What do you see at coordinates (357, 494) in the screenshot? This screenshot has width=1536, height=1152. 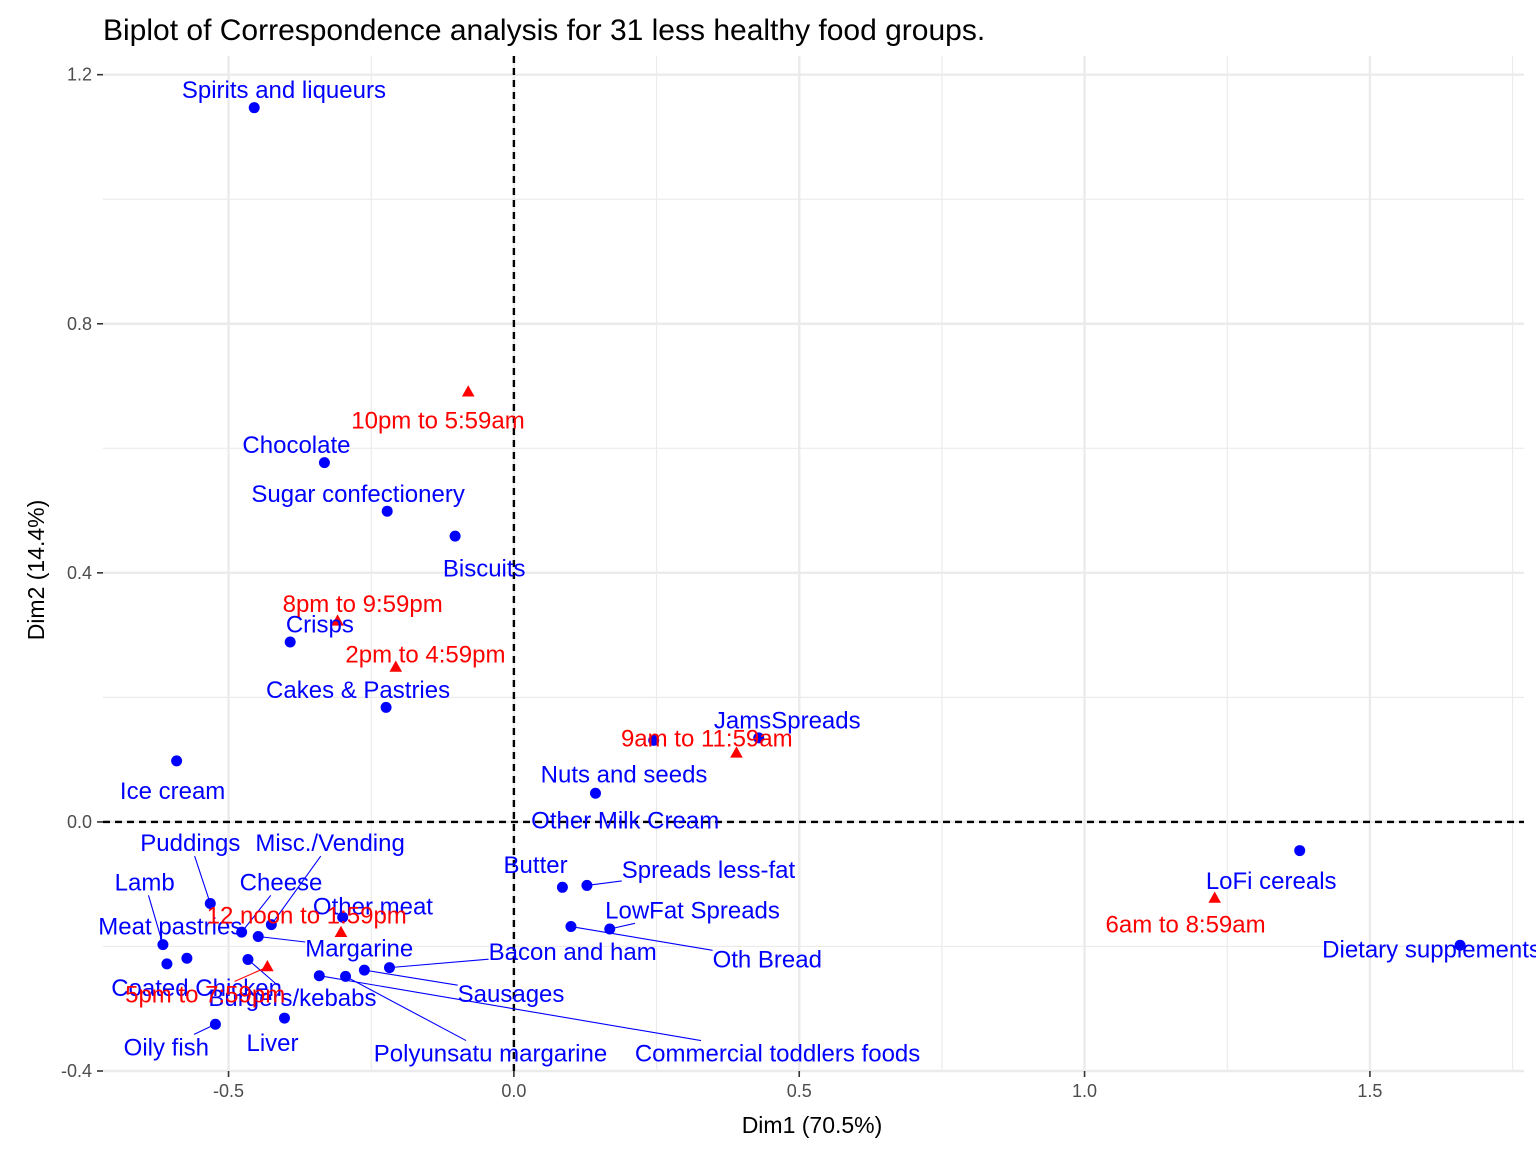 I see `point-label: Sugar confectionery` at bounding box center [357, 494].